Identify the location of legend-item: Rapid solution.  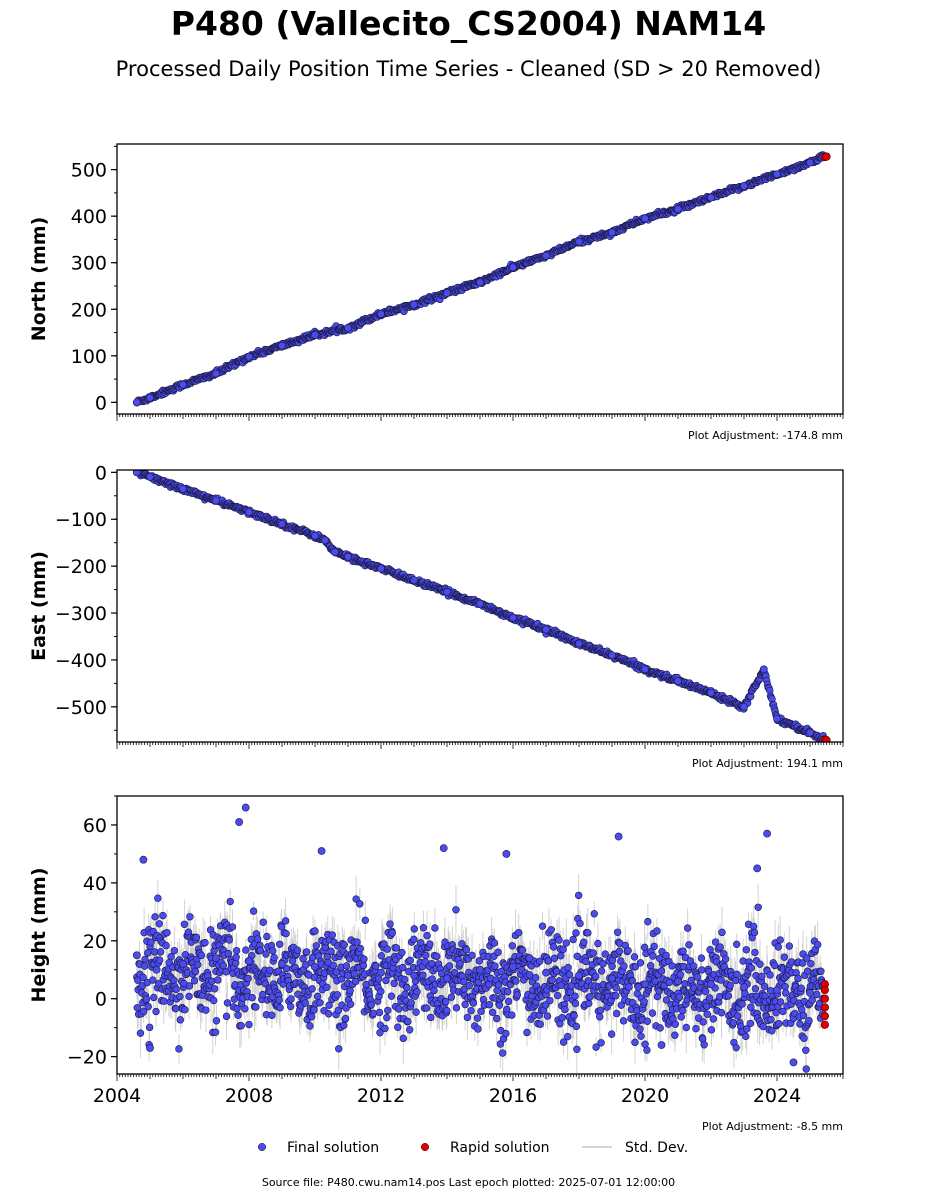
(485, 1148).